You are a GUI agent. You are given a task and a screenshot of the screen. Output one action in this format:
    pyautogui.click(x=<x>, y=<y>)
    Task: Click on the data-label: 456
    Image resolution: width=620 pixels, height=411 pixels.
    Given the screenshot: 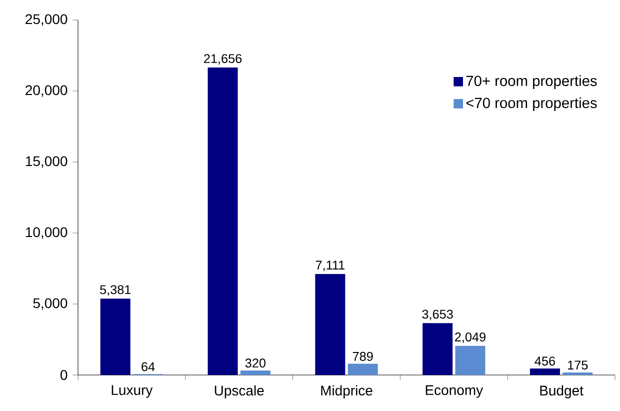 What is the action you would take?
    pyautogui.click(x=544, y=361)
    